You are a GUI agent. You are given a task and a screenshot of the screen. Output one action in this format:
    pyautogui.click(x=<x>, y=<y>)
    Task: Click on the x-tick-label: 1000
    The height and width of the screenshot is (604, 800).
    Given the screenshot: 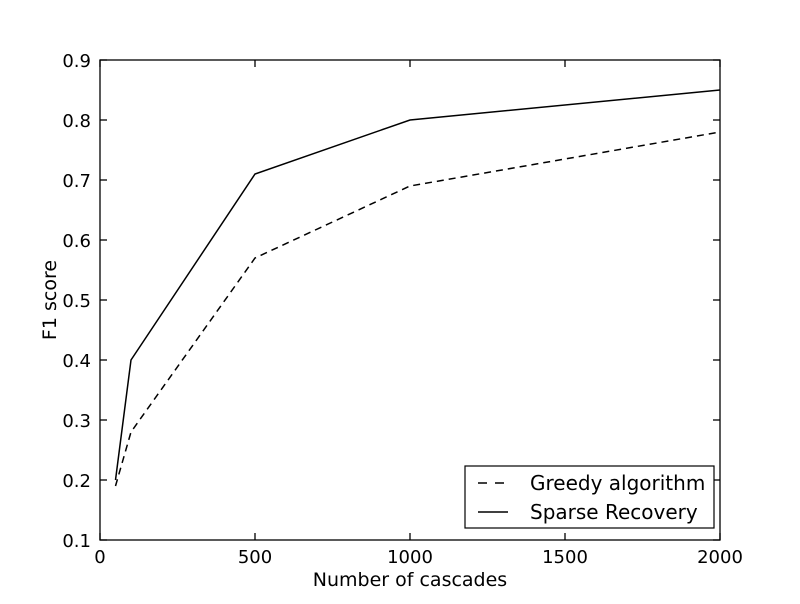 What is the action you would take?
    pyautogui.click(x=410, y=557)
    